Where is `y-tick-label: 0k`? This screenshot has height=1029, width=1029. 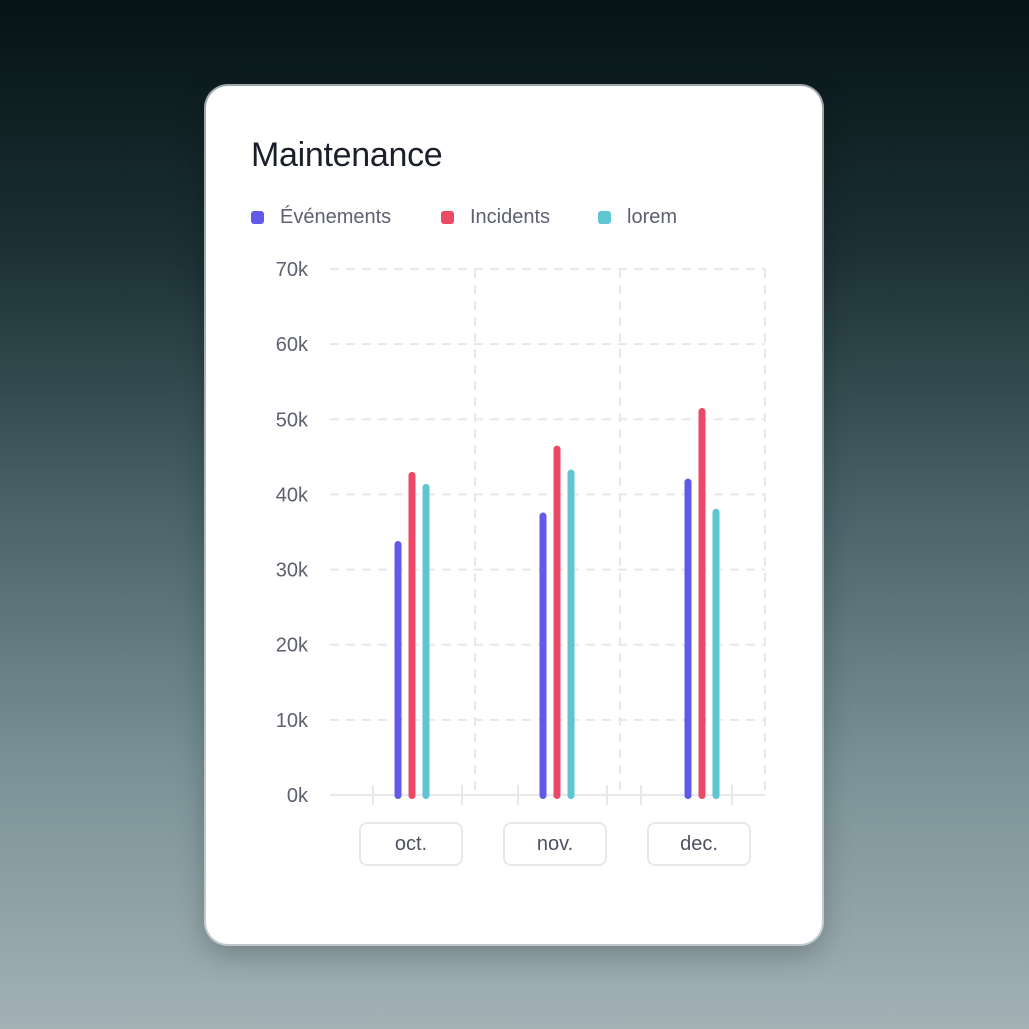 y-tick-label: 0k is located at coordinates (298, 796).